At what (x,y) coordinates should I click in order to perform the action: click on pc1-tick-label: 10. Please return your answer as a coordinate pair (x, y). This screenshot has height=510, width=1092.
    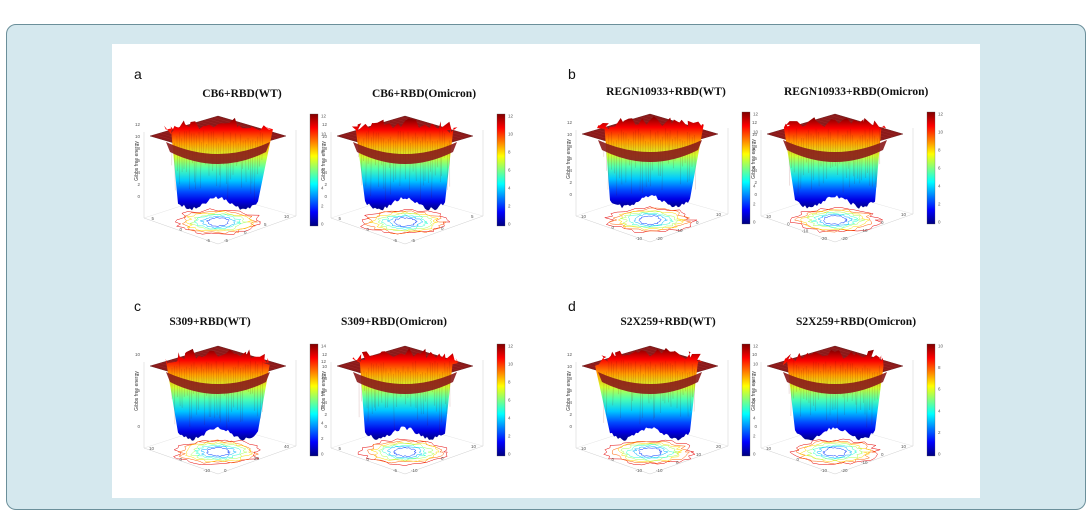
    Looking at the image, I should click on (474, 446).